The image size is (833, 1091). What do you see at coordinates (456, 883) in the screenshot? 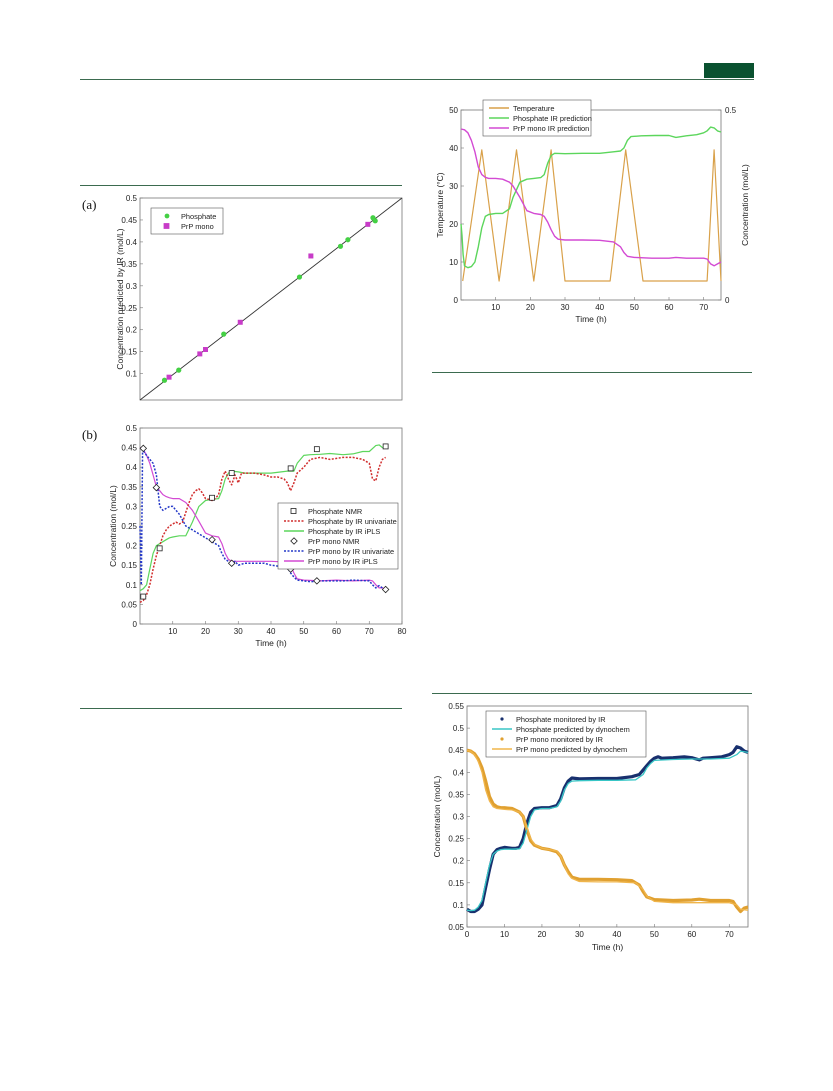
I see `chart-d-ytick-label: 0.15` at bounding box center [456, 883].